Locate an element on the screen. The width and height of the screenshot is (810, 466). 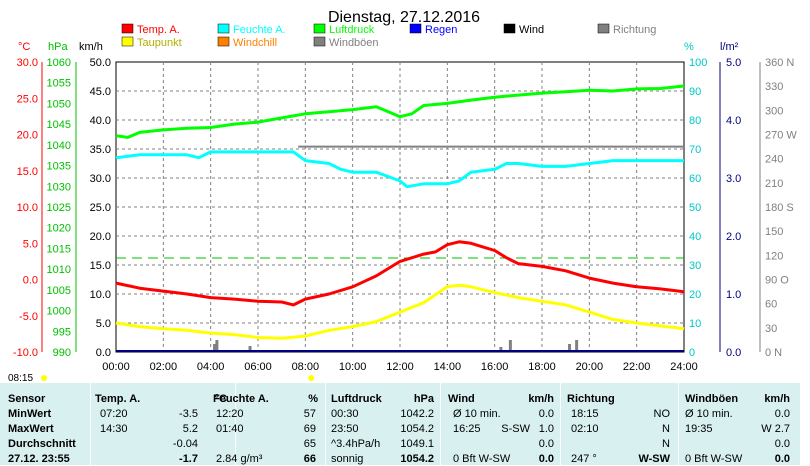
rain-tick-label: 1.0 is located at coordinates (733, 295).